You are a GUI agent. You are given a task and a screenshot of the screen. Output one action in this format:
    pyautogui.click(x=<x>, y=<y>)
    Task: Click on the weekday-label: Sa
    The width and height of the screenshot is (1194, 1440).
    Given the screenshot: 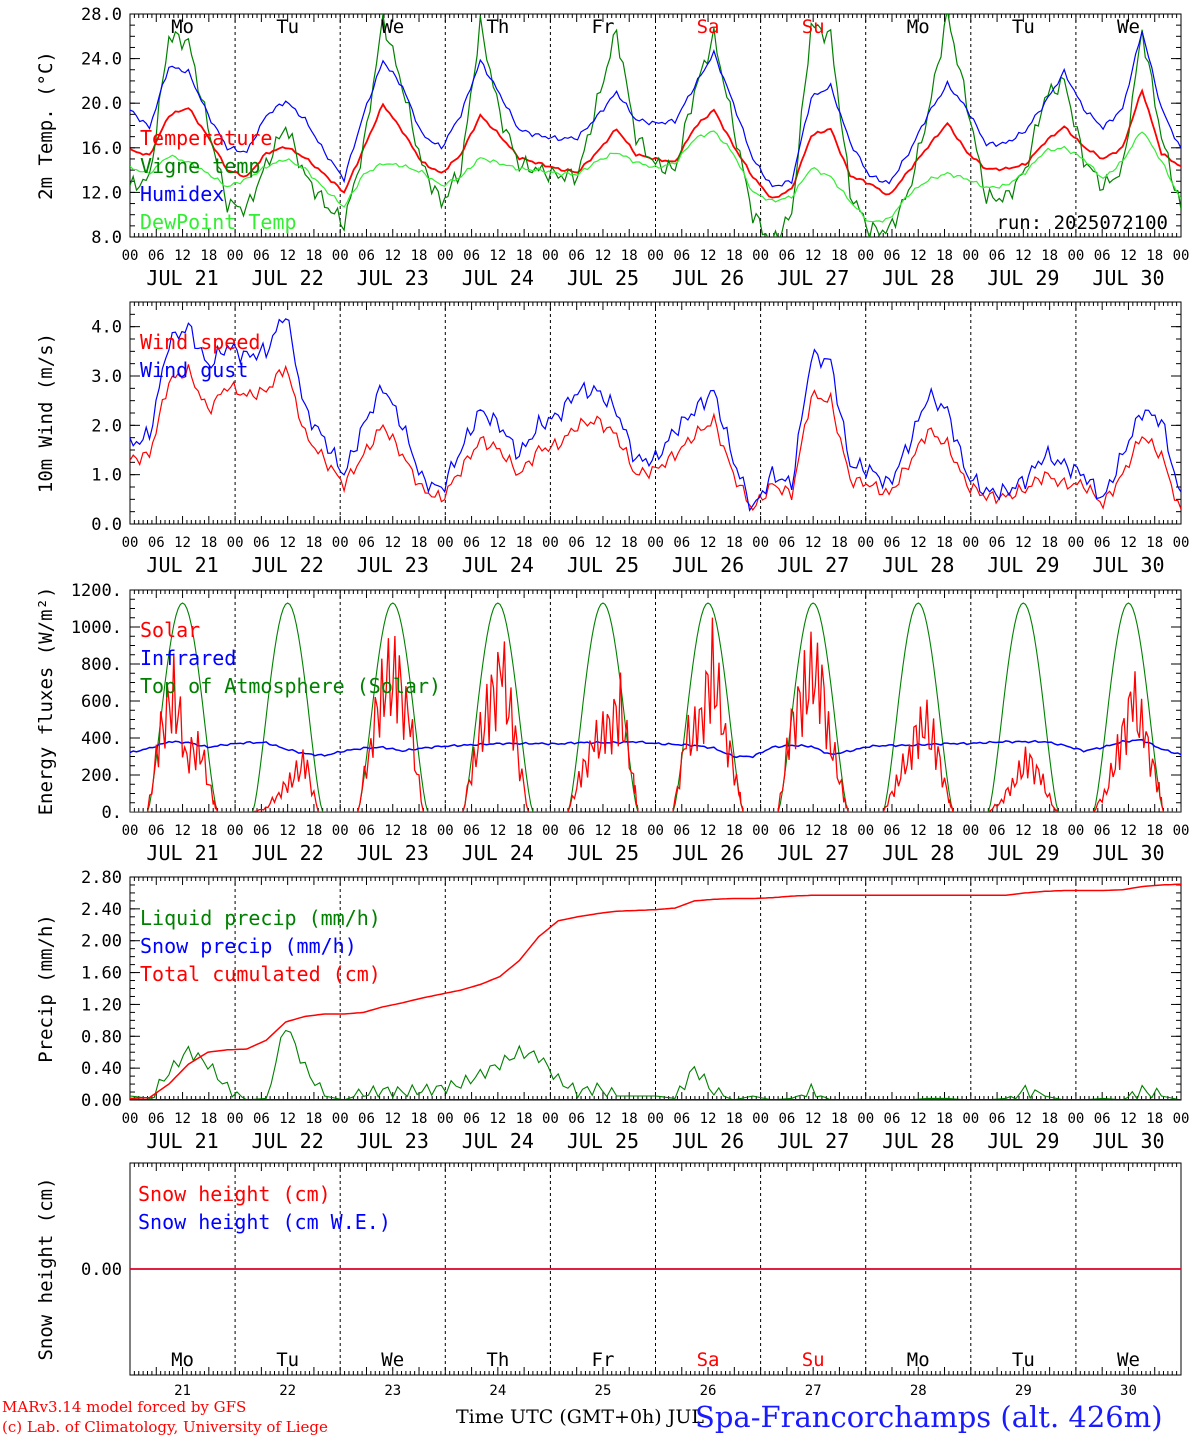 What is the action you would take?
    pyautogui.click(x=708, y=1360)
    